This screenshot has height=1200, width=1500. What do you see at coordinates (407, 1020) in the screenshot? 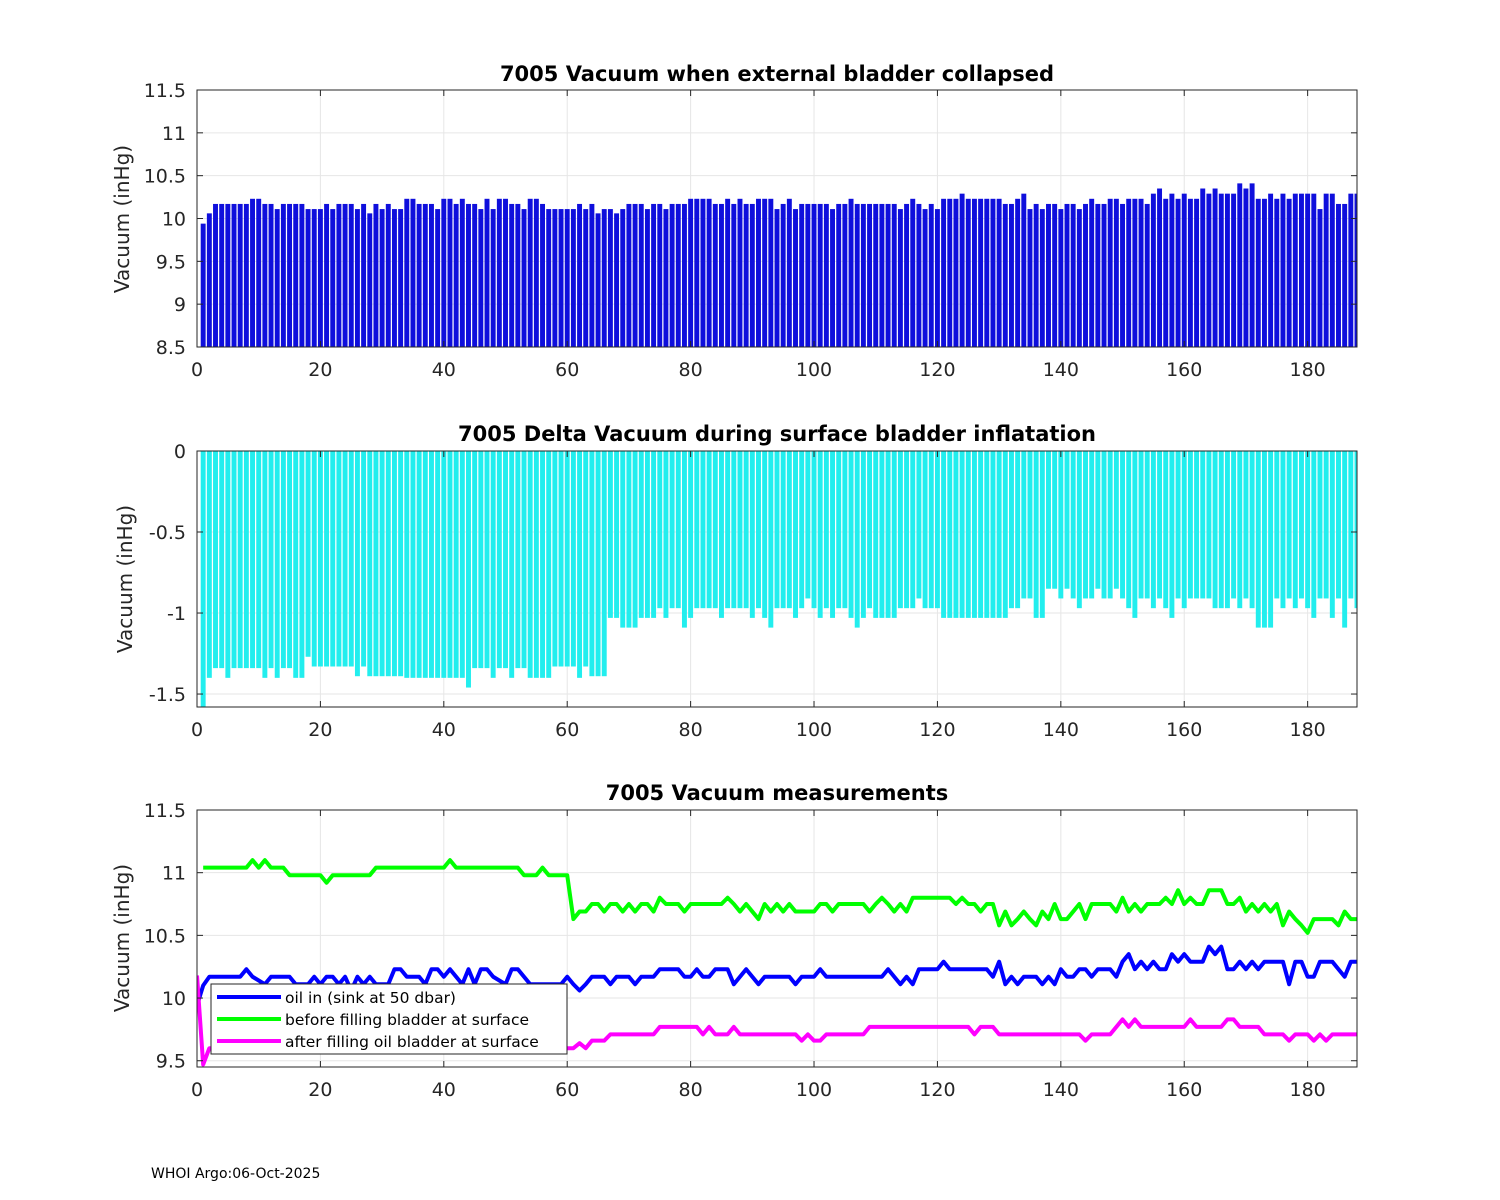
I see `before-legend-label: before filling bladder at surface` at bounding box center [407, 1020].